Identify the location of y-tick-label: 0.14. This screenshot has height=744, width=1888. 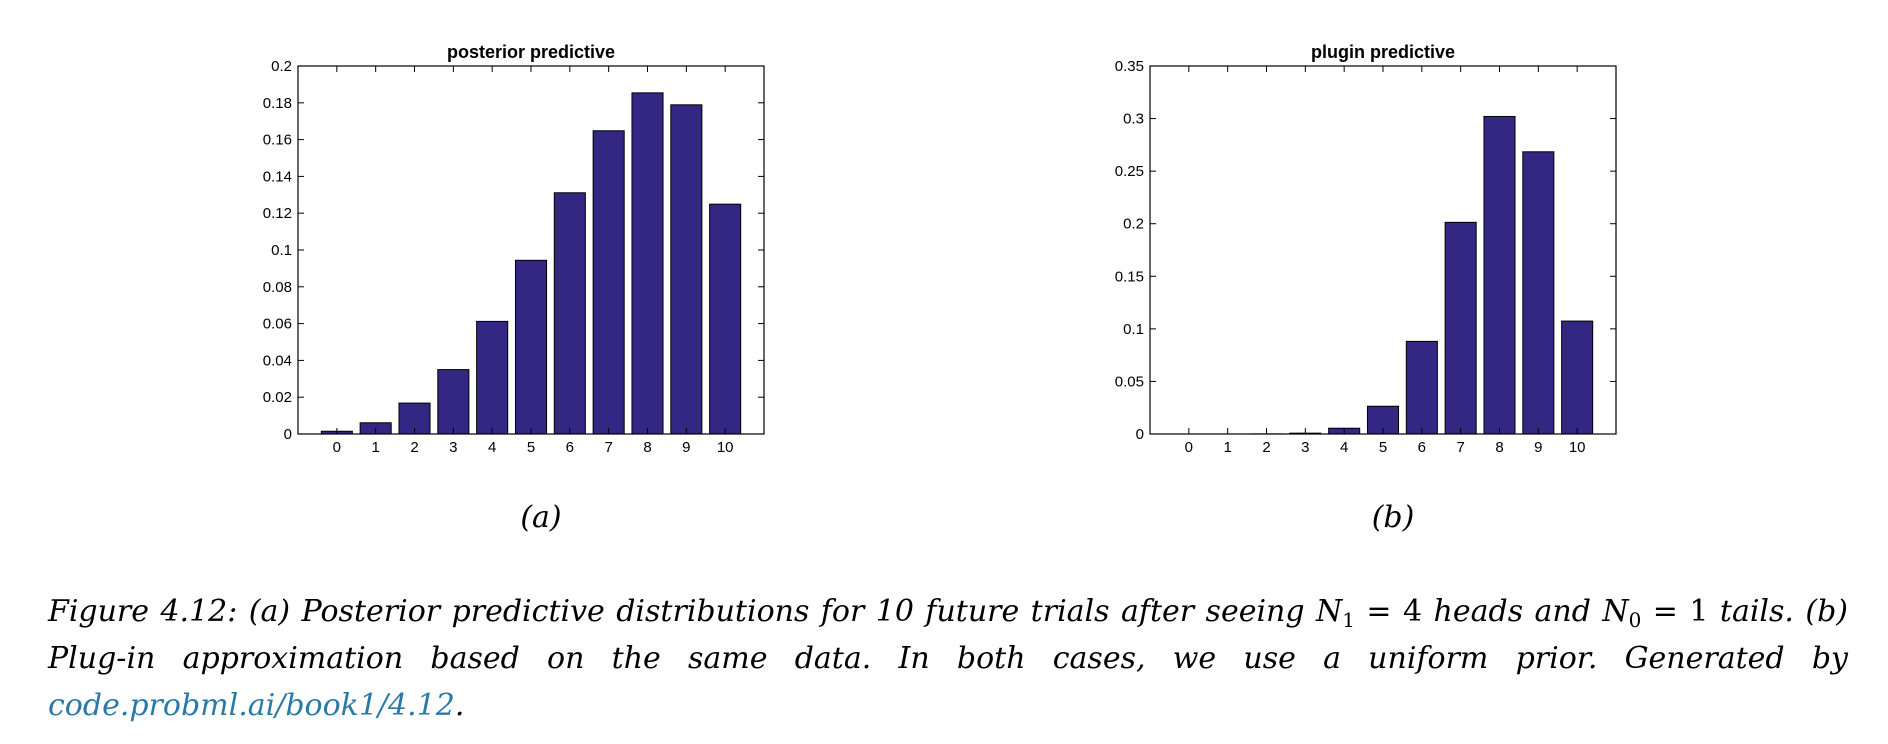
(277, 176).